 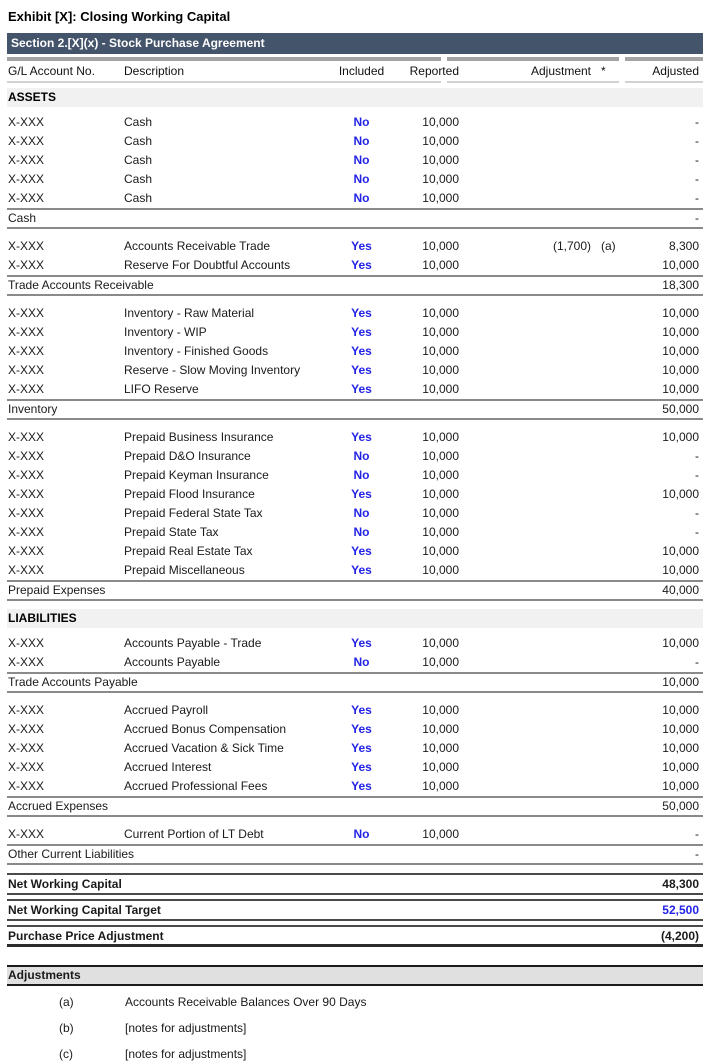 I want to click on description-cell: Accrued Interest, so click(x=168, y=767).